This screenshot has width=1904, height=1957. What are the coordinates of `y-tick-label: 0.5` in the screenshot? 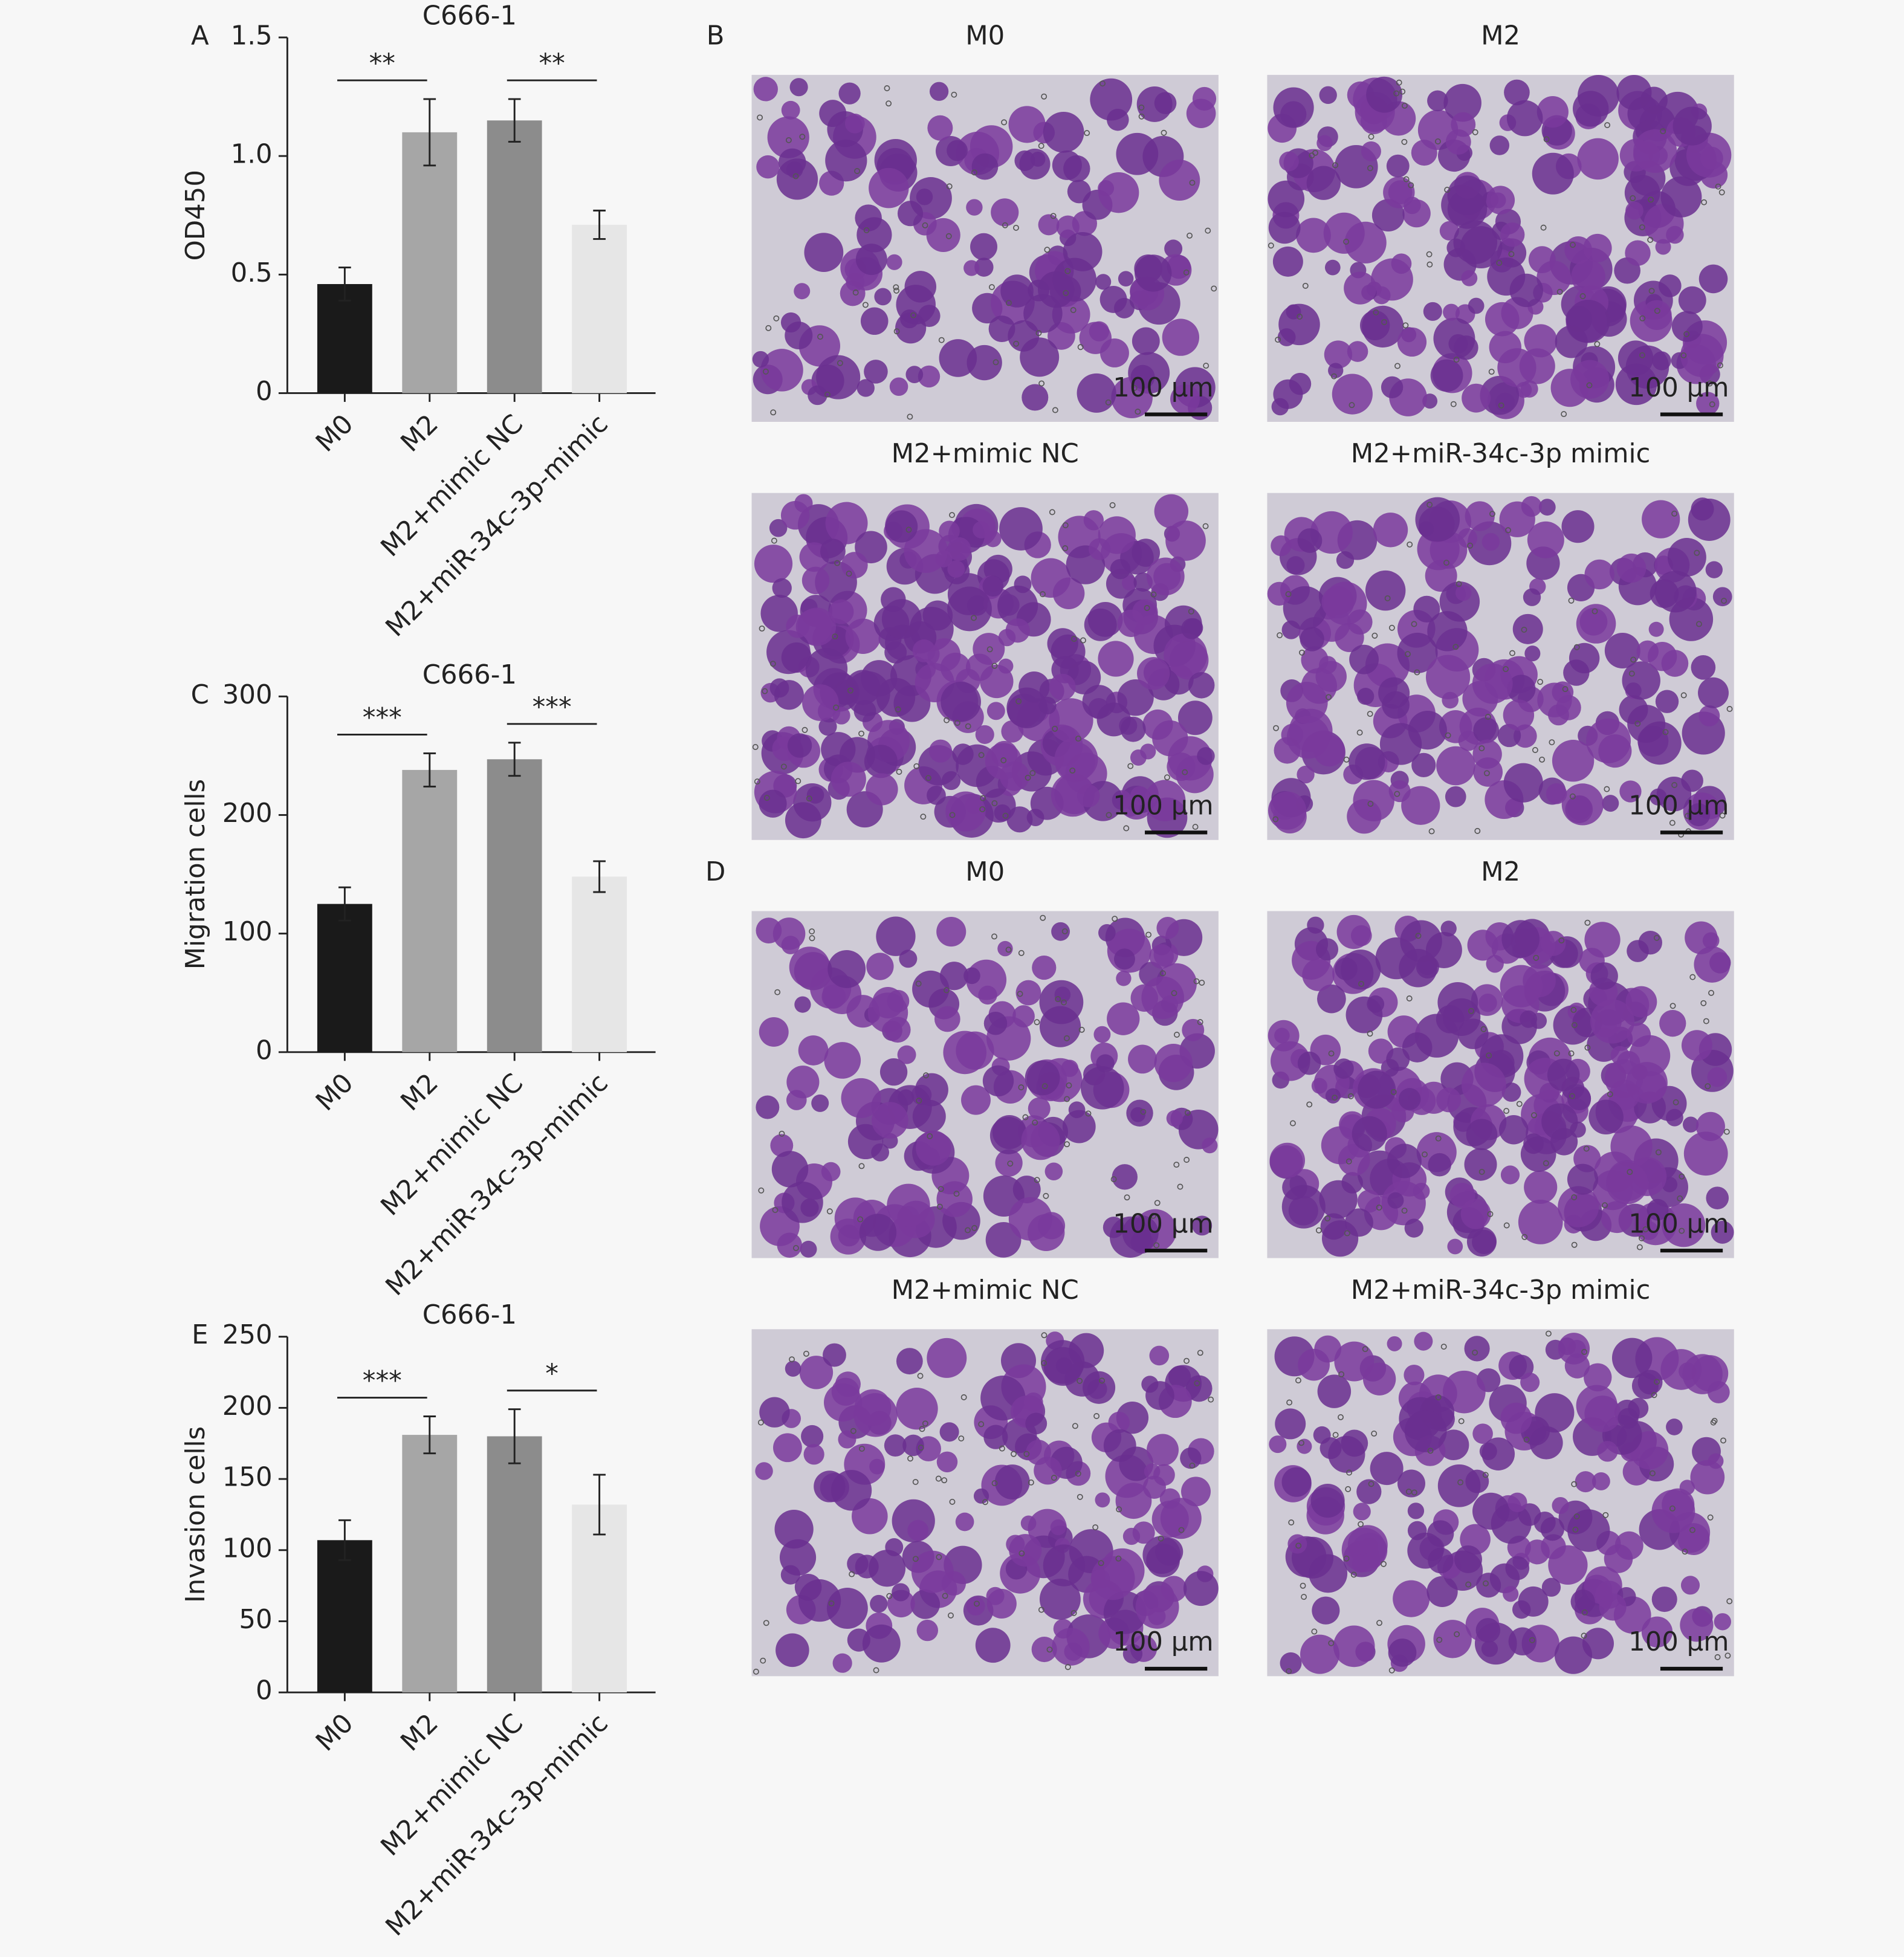 It's located at (252, 273).